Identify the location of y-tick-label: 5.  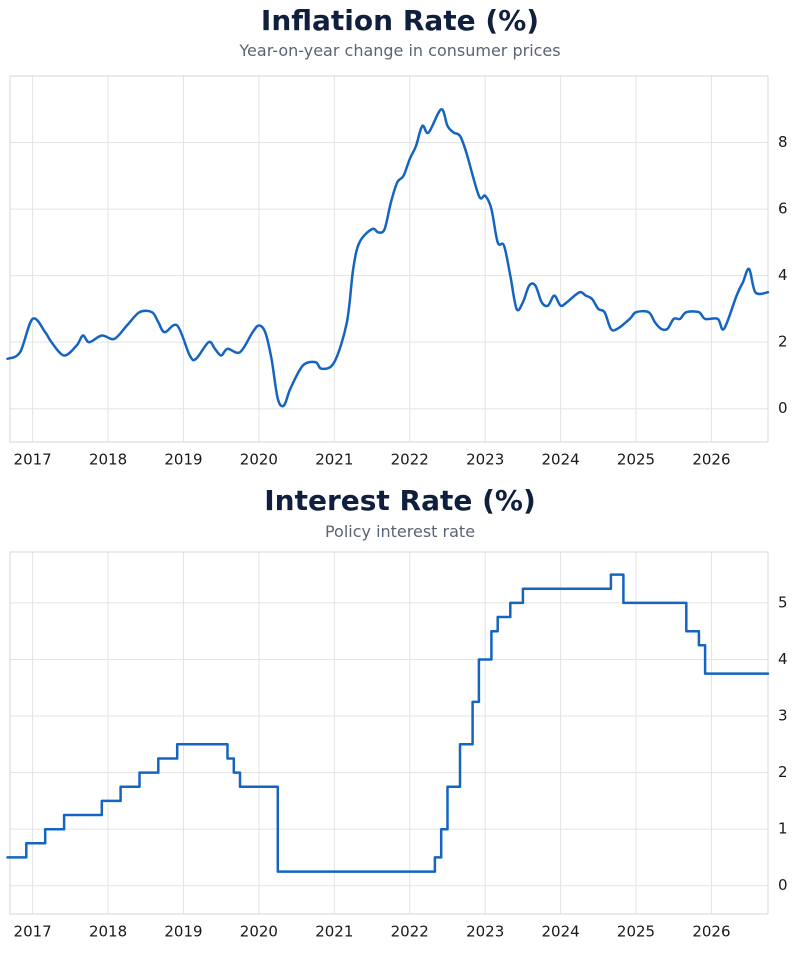
(783, 602).